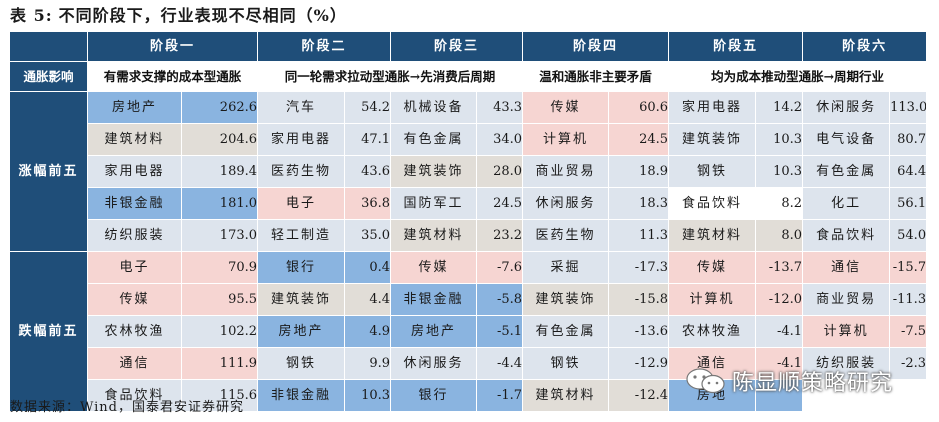 This screenshot has width=939, height=422. Describe the element at coordinates (219, 235) in the screenshot. I see `return-value-cell: 173.0` at that location.